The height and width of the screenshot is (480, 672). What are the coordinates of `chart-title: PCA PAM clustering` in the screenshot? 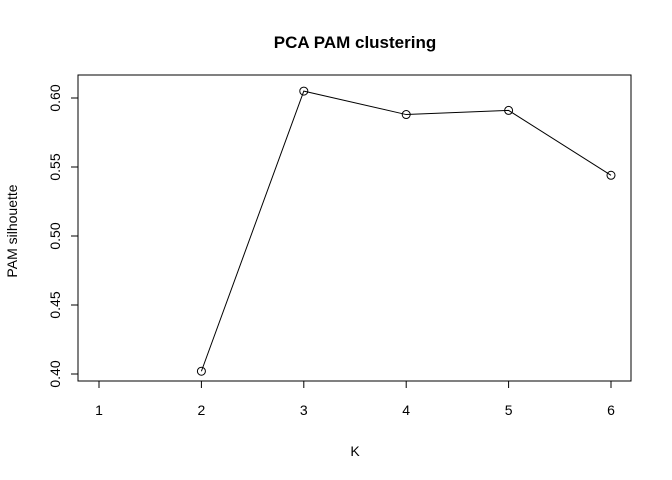 It's located at (355, 42).